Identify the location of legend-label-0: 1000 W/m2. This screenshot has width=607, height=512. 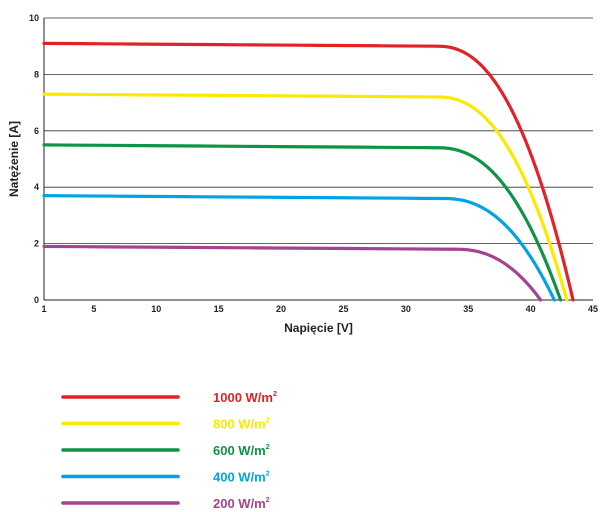
(245, 397).